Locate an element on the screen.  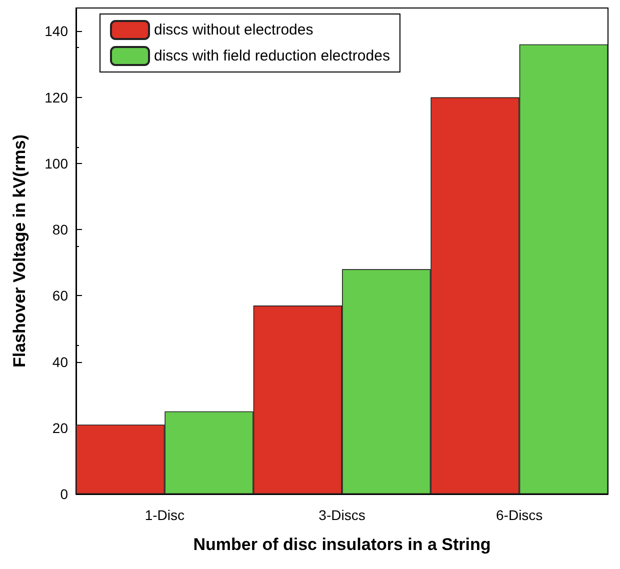
x-tick-label: 6-Discs is located at coordinates (519, 515).